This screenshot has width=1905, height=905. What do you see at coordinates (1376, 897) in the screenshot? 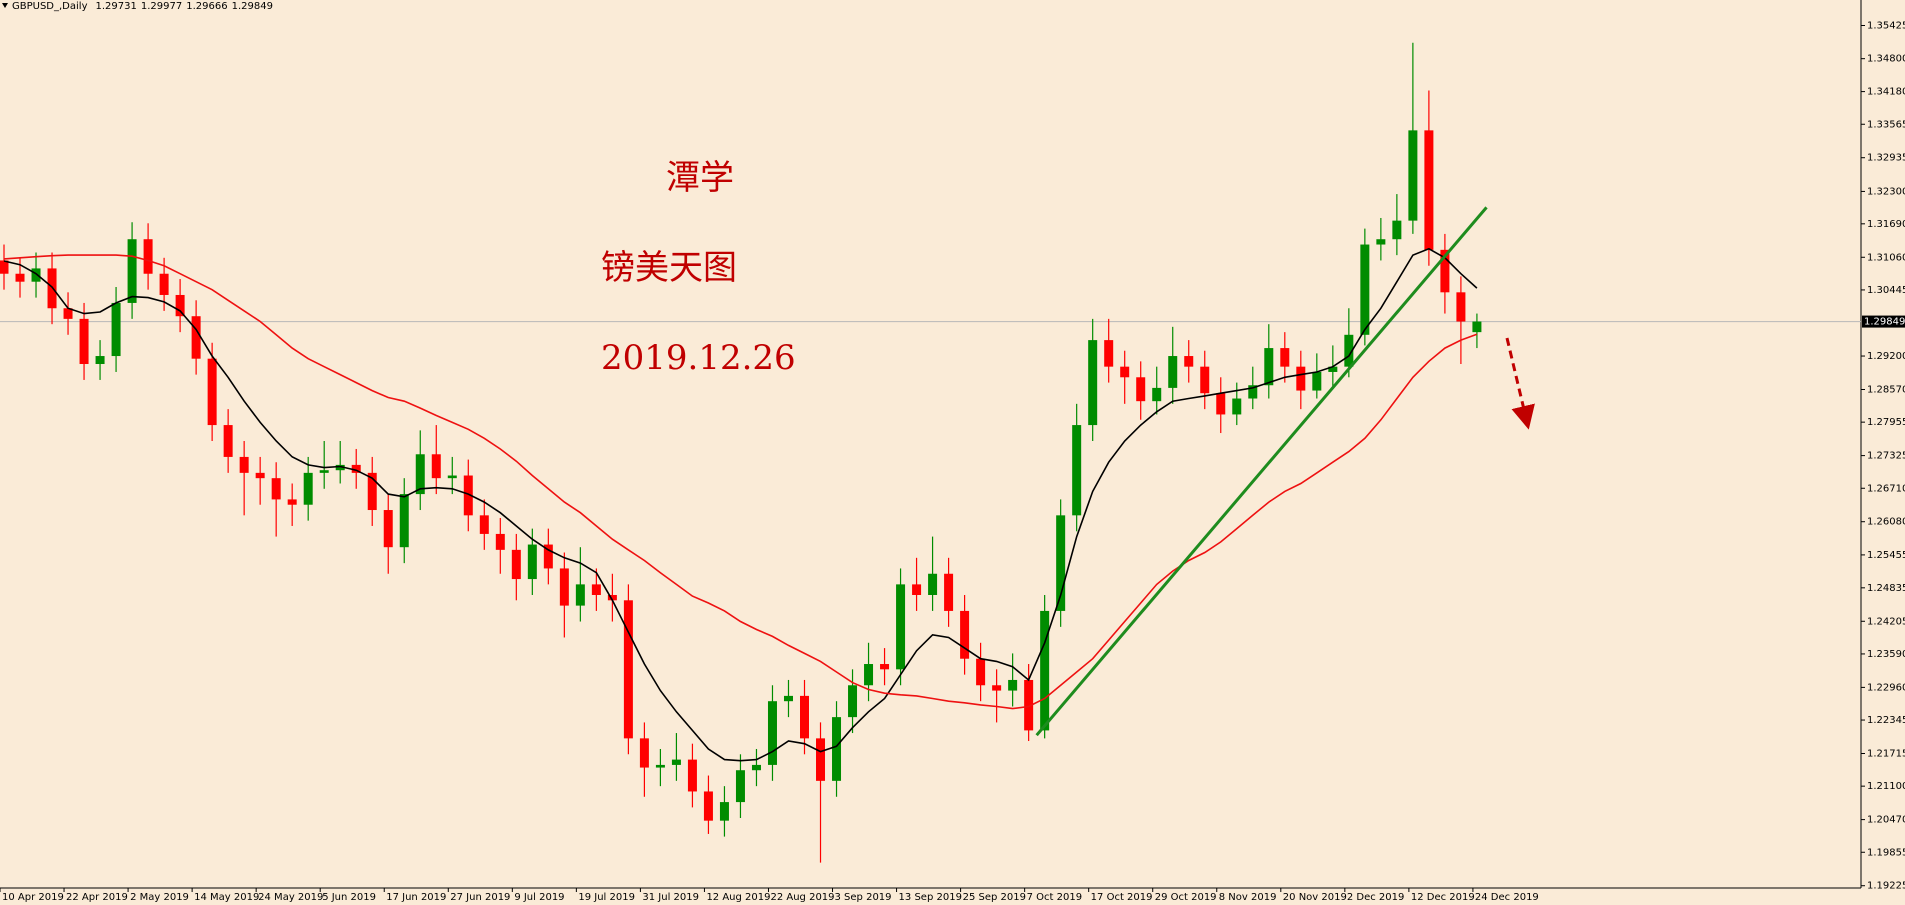
I see `x-tick-label: 2 Dec 2019` at bounding box center [1376, 897].